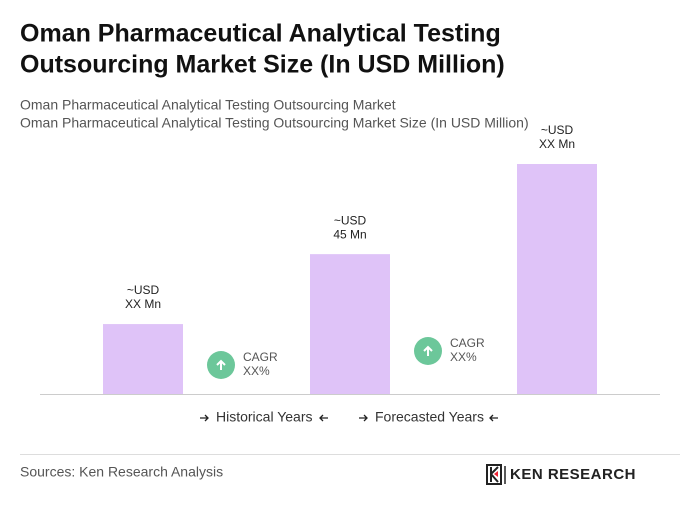 This screenshot has height=520, width=700. I want to click on chart-title: Outsourcing Market Size (In USD Million), so click(262, 65).